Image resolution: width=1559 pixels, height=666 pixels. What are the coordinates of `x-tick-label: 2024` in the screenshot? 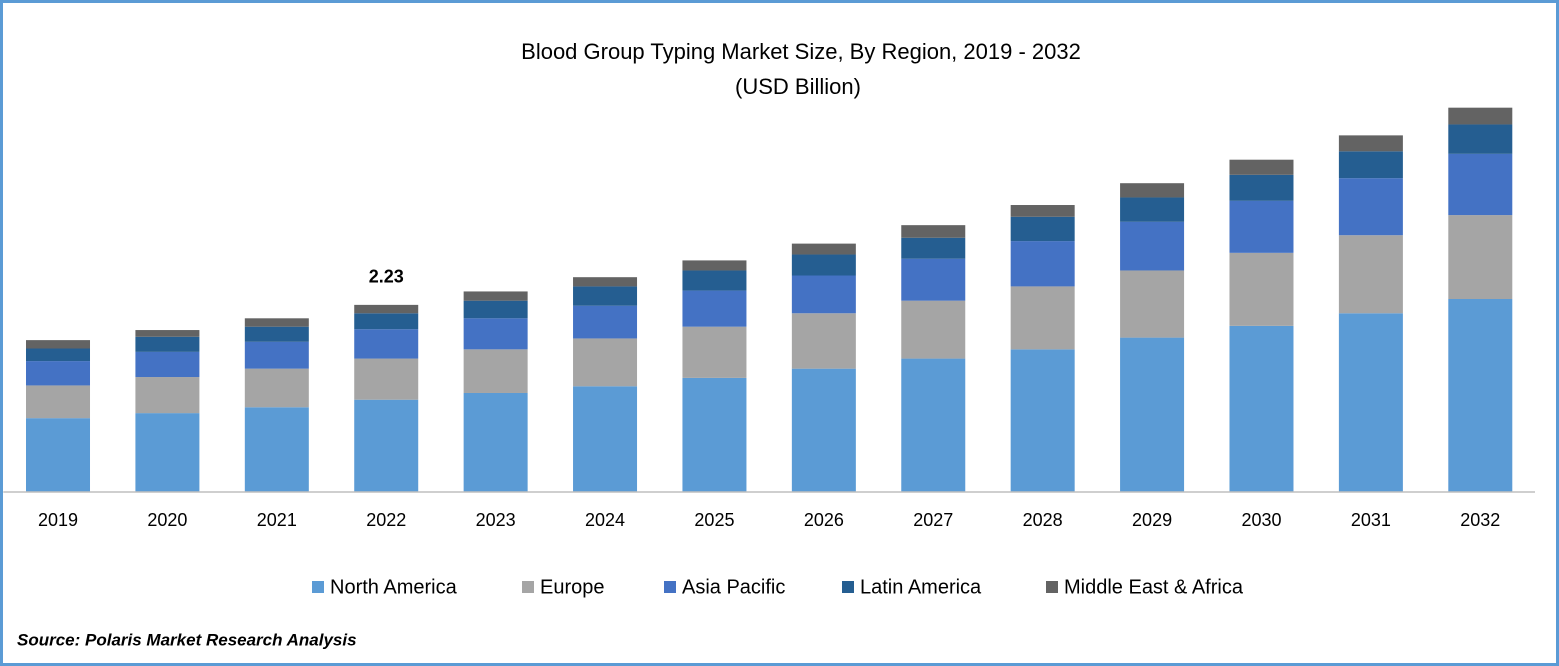 It's located at (605, 520).